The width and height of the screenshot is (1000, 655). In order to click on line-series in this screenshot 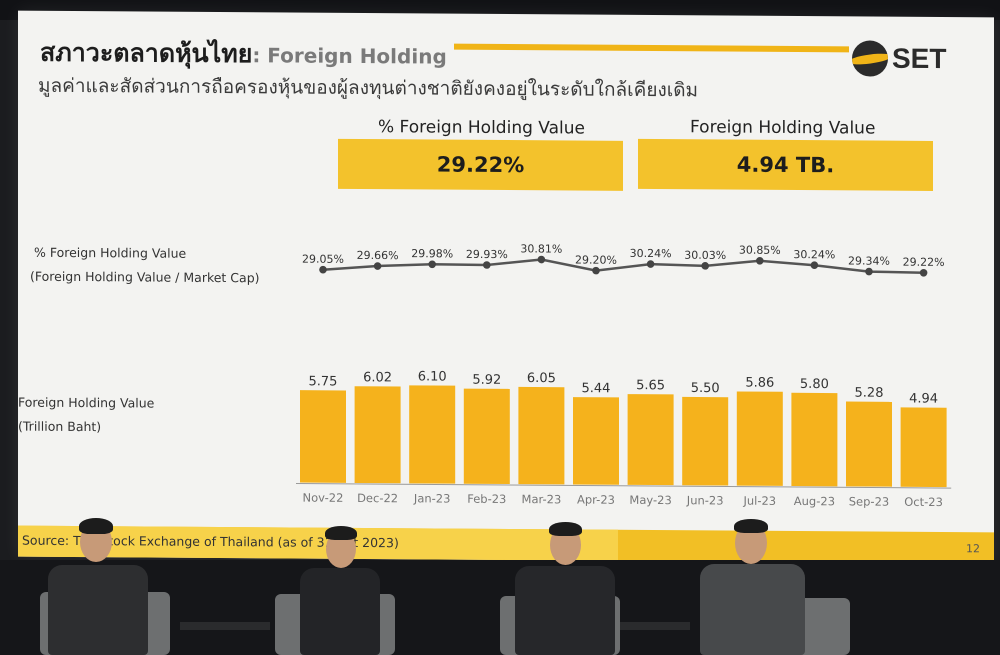, I will do `click(623, 266)`.